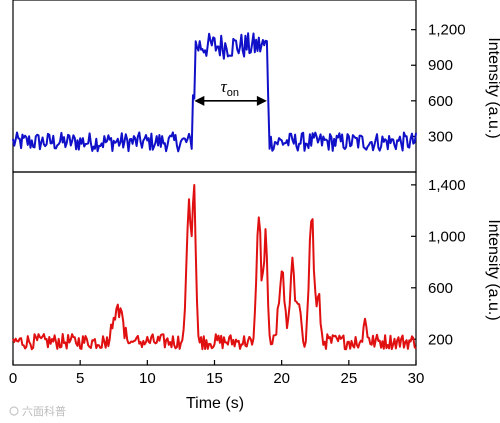  What do you see at coordinates (281, 378) in the screenshot?
I see `x-tick-label: 20` at bounding box center [281, 378].